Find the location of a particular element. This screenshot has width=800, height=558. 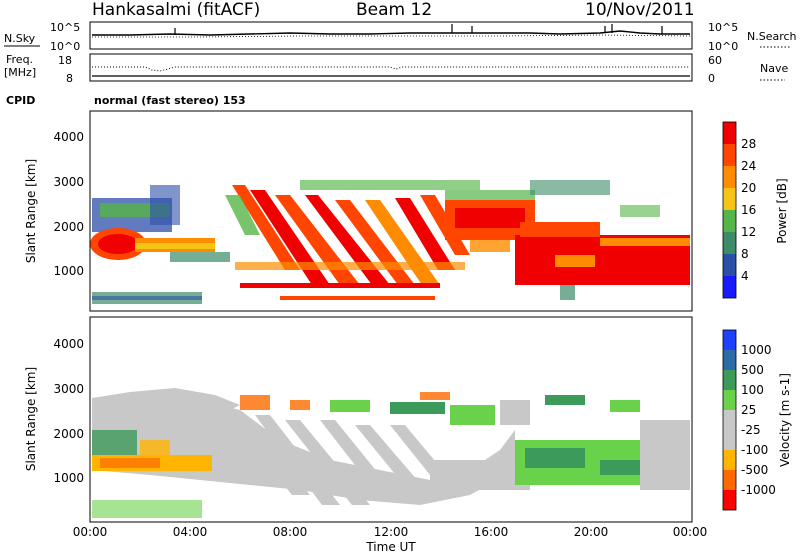

power-cbtick-20: 20 is located at coordinates (748, 188).